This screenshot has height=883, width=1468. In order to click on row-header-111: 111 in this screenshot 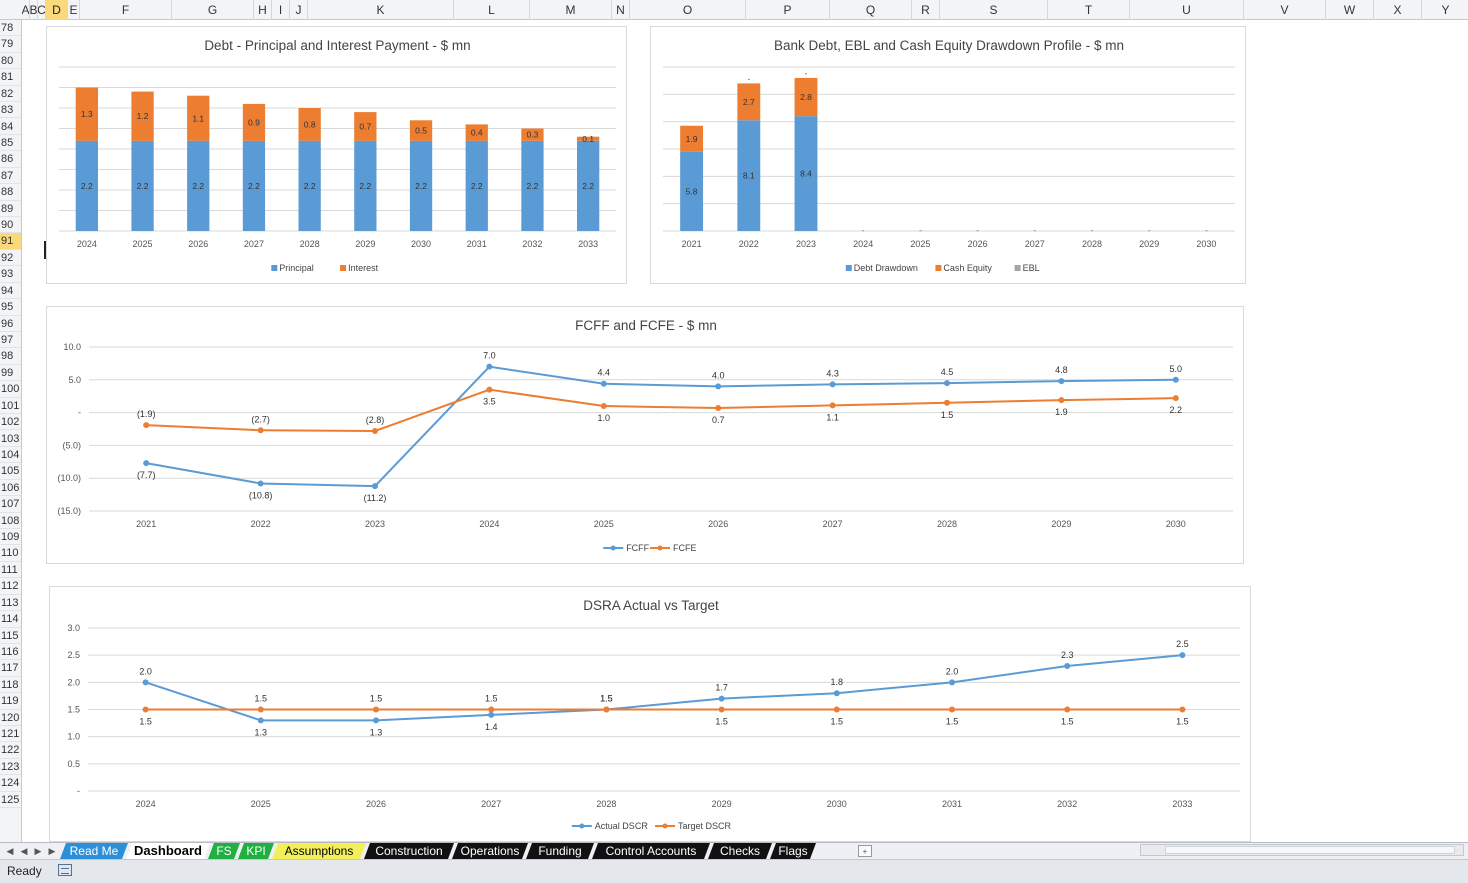, I will do `click(10, 570)`.